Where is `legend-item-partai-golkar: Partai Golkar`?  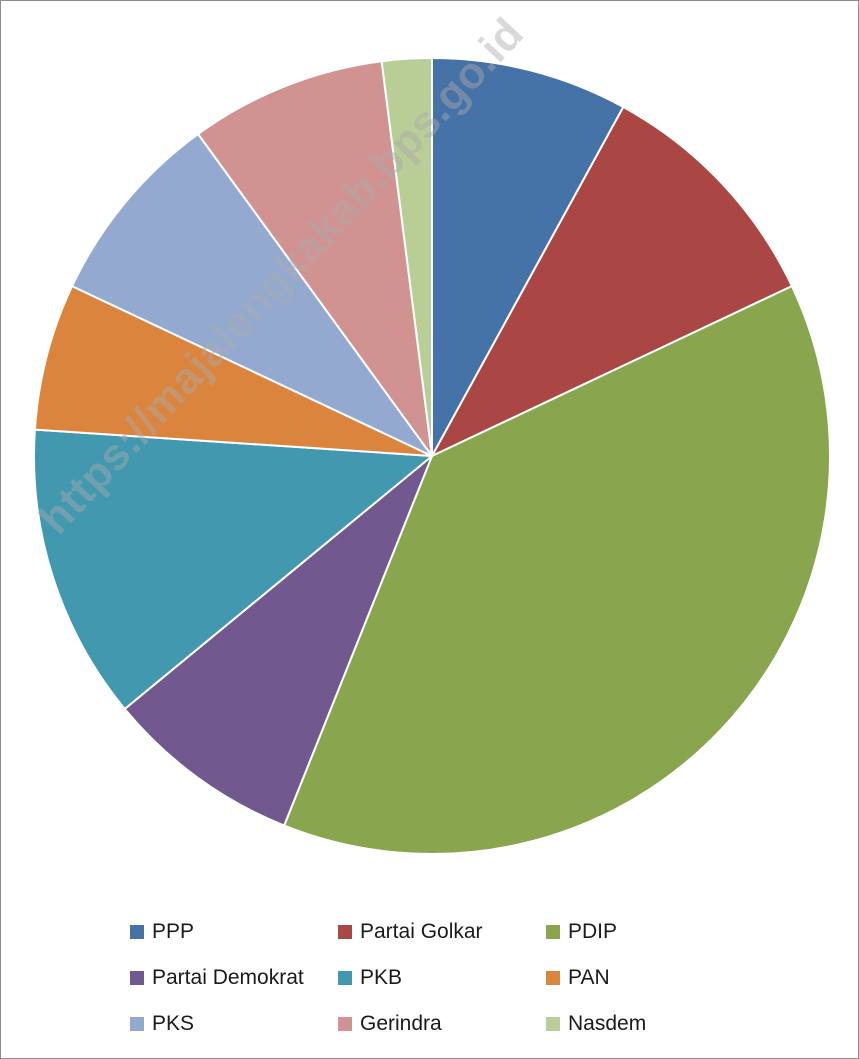
legend-item-partai-golkar: Partai Golkar is located at coordinates (410, 932).